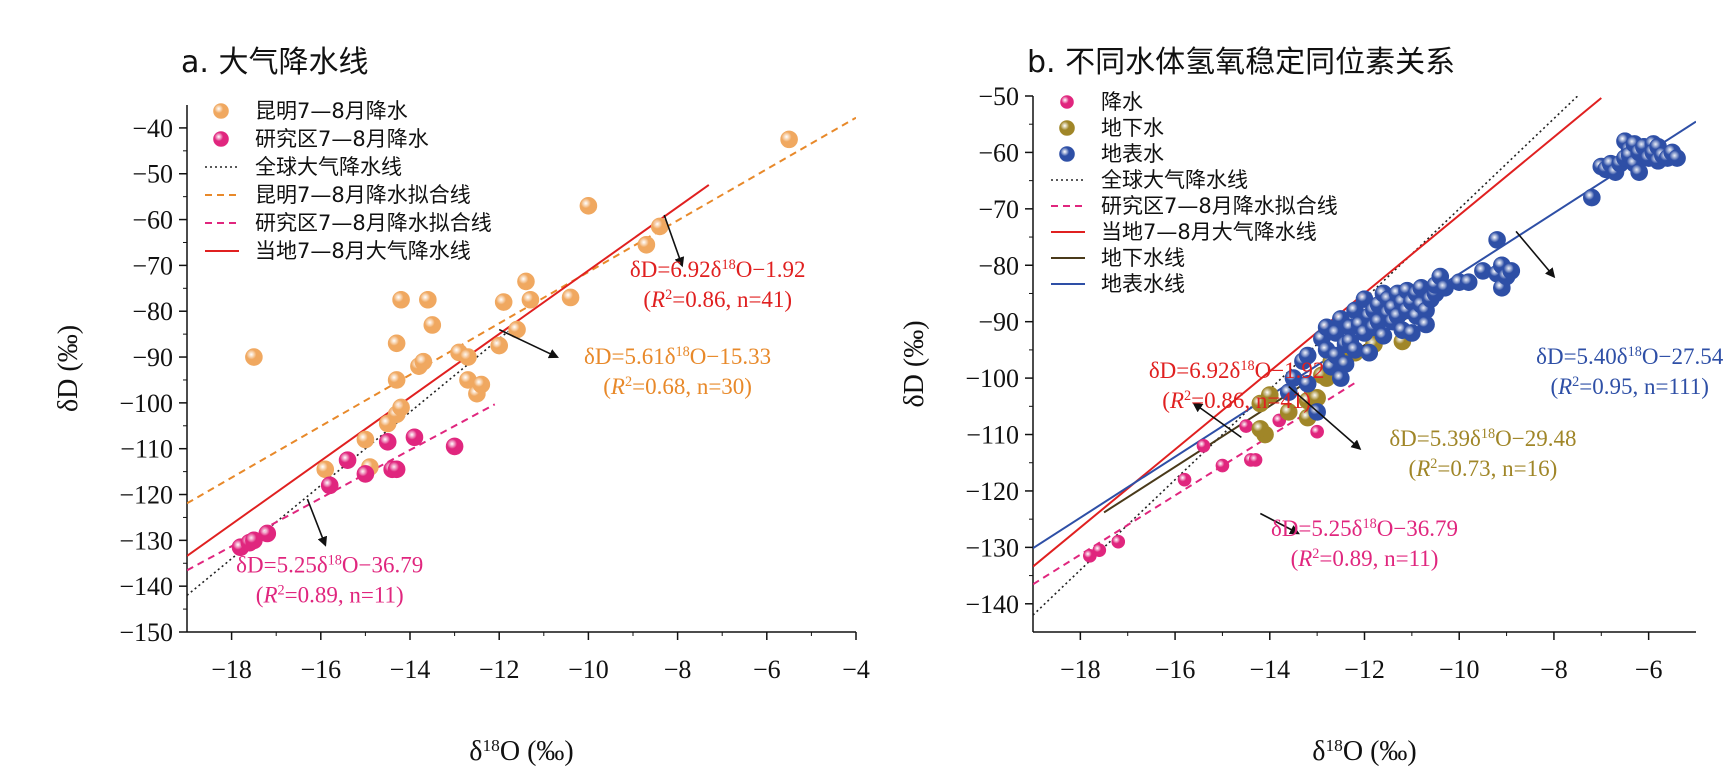 The image size is (1733, 782). Describe the element at coordinates (320, 669) in the screenshot. I see `x-tick-label: −16` at that location.